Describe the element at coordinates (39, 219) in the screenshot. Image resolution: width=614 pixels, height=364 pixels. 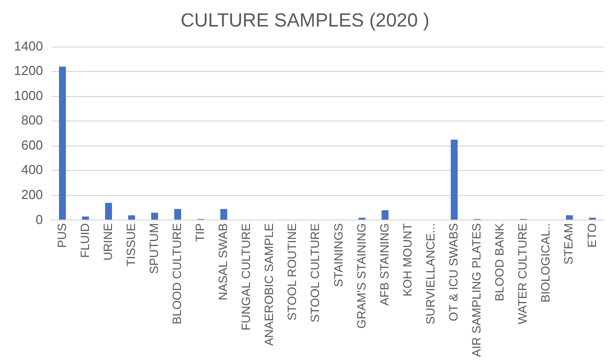
I see `y-tick-label: 0` at that location.